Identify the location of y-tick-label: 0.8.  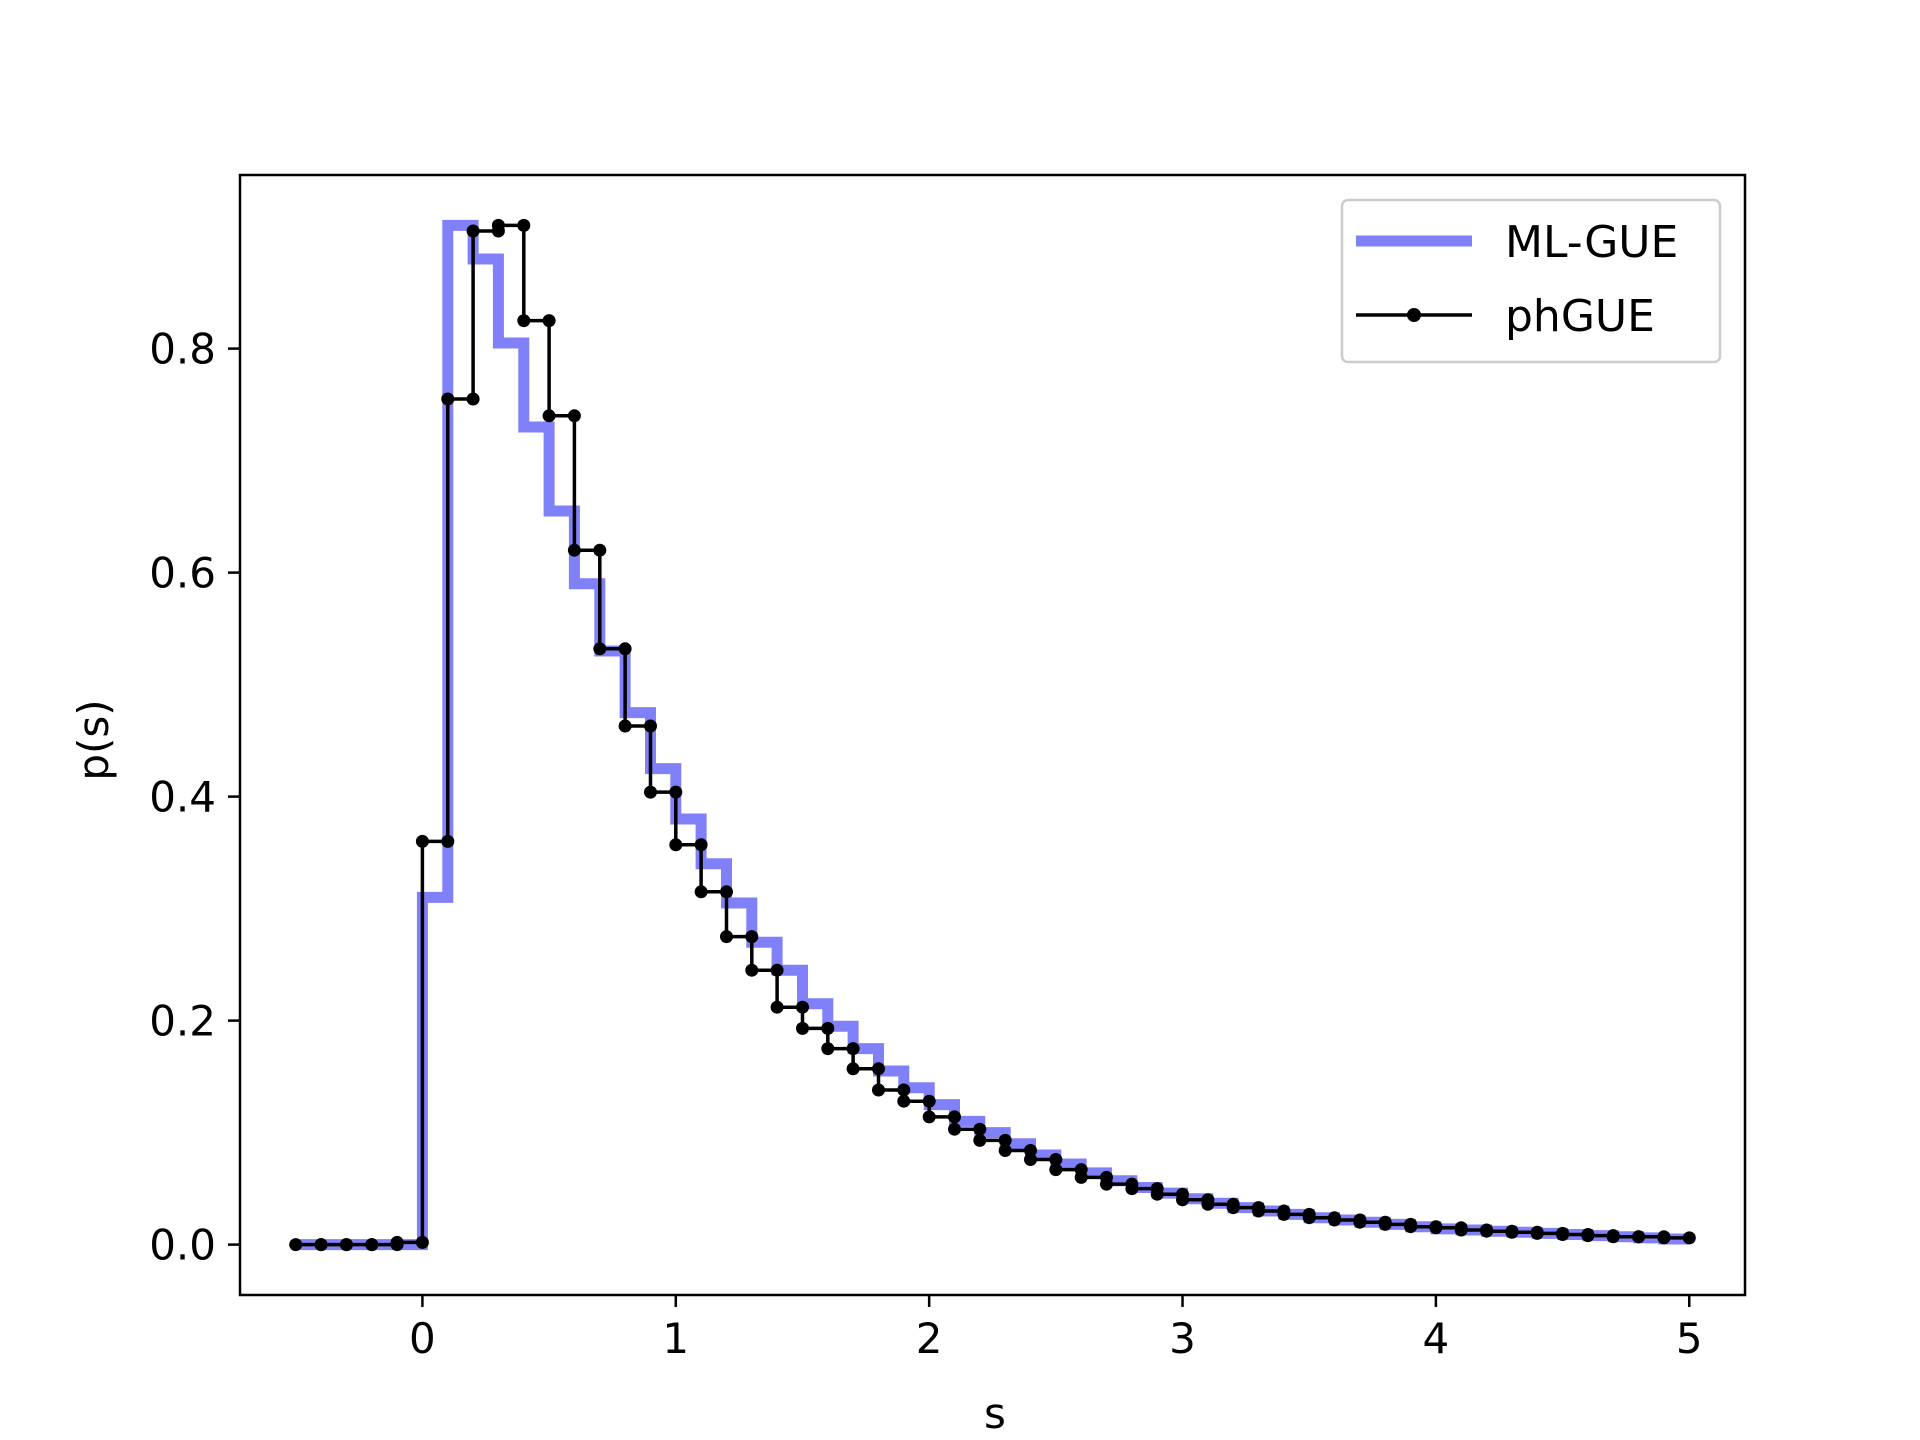
(182, 349).